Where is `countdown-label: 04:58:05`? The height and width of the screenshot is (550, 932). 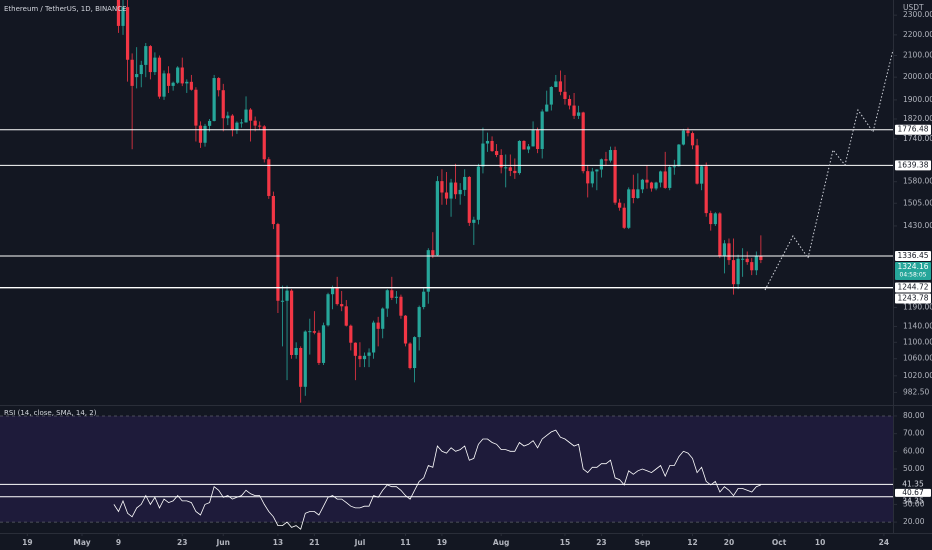 countdown-label: 04:58:05 is located at coordinates (913, 274).